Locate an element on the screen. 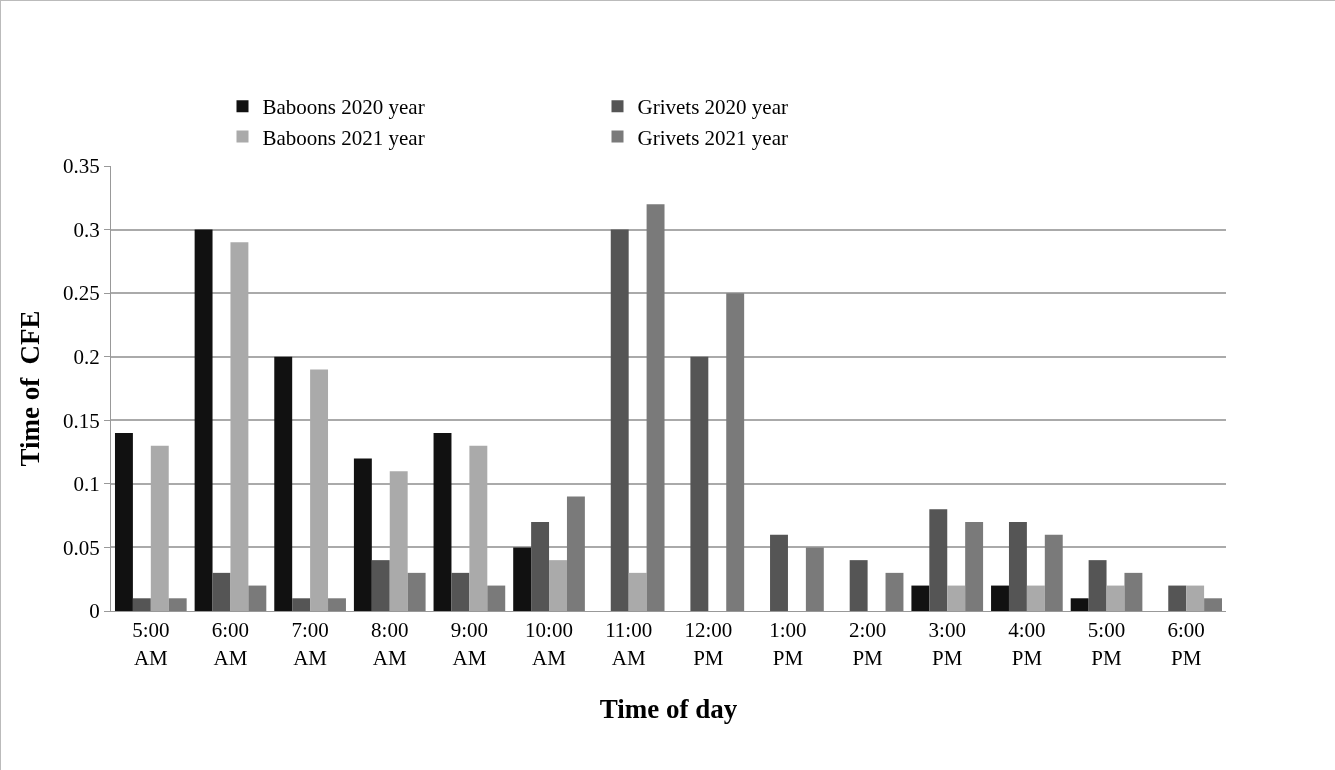 This screenshot has height=770, width=1335. y-tick-label: 0.35 is located at coordinates (81, 166).